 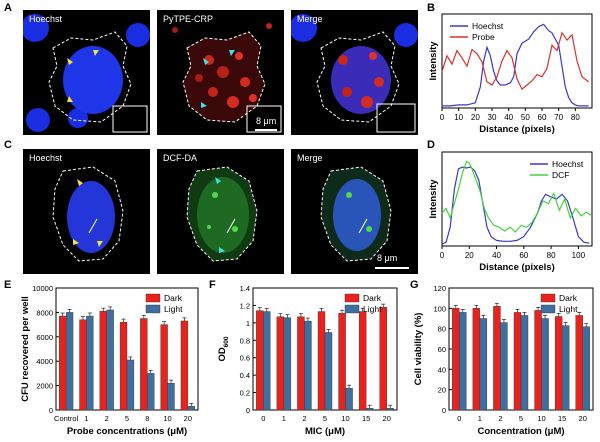 I want to click on y-tick-label: 1.2, so click(x=245, y=305).